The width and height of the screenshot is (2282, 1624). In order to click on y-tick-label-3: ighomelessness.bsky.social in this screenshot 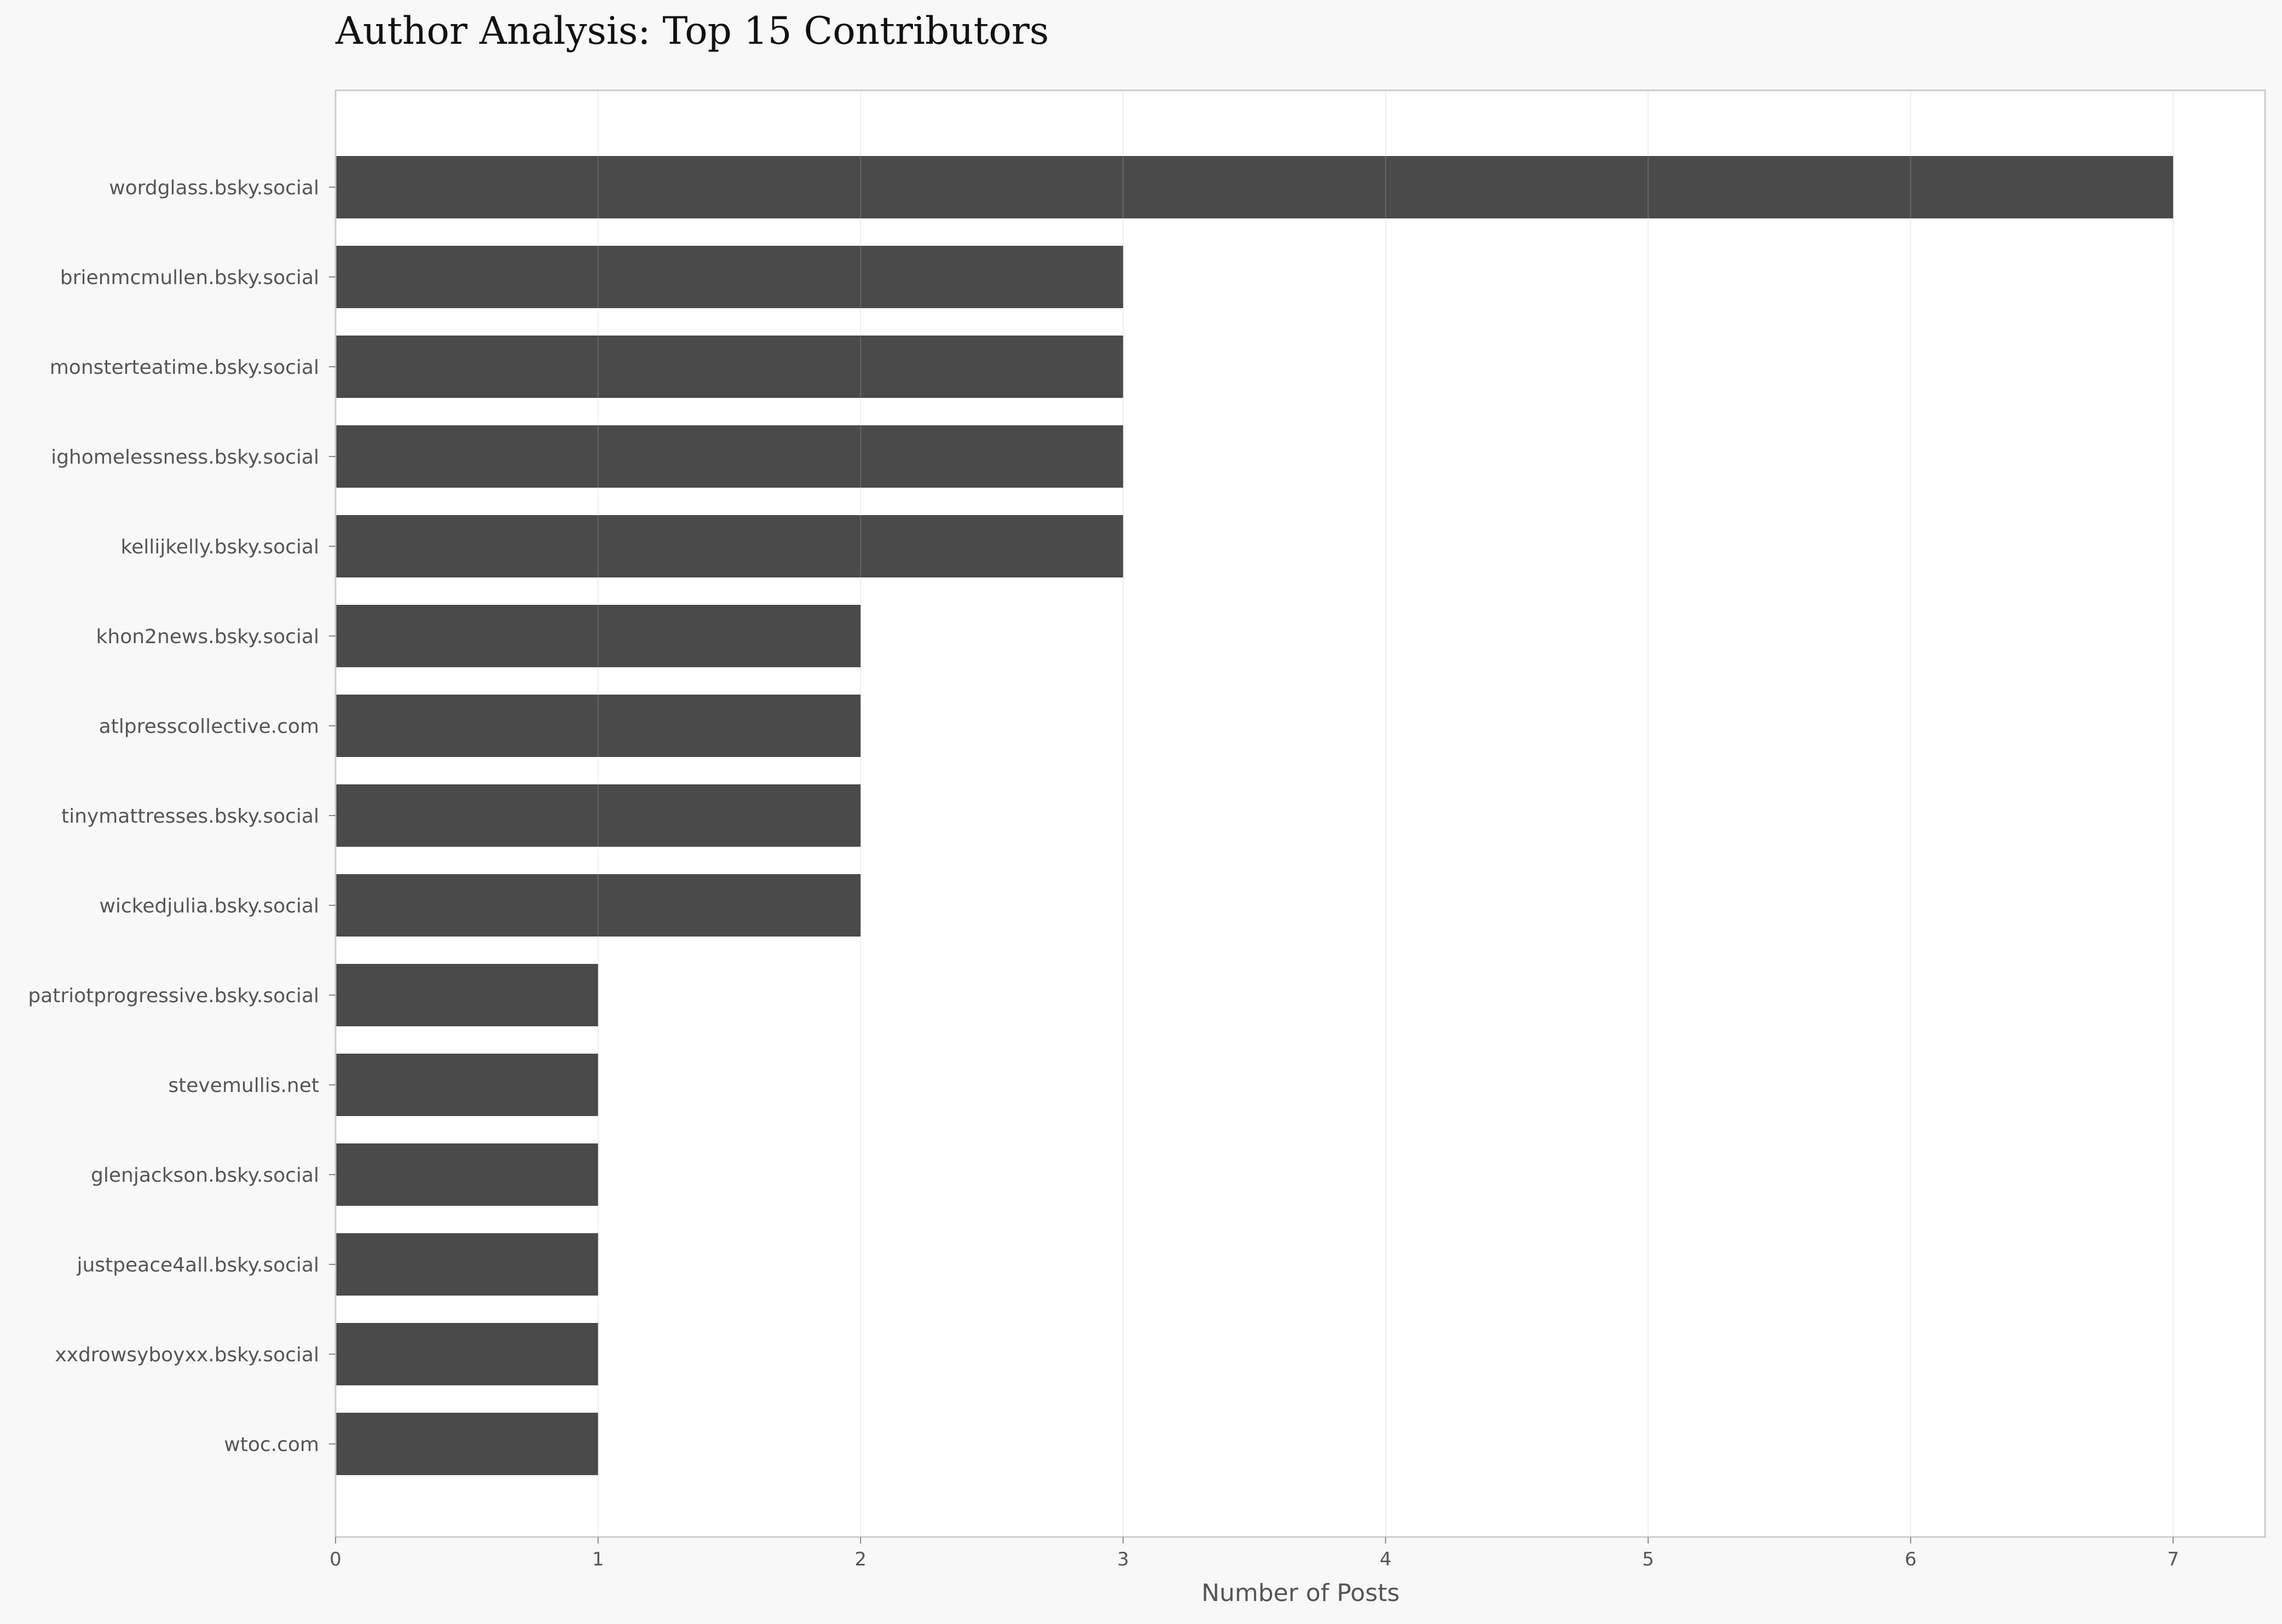, I will do `click(185, 457)`.